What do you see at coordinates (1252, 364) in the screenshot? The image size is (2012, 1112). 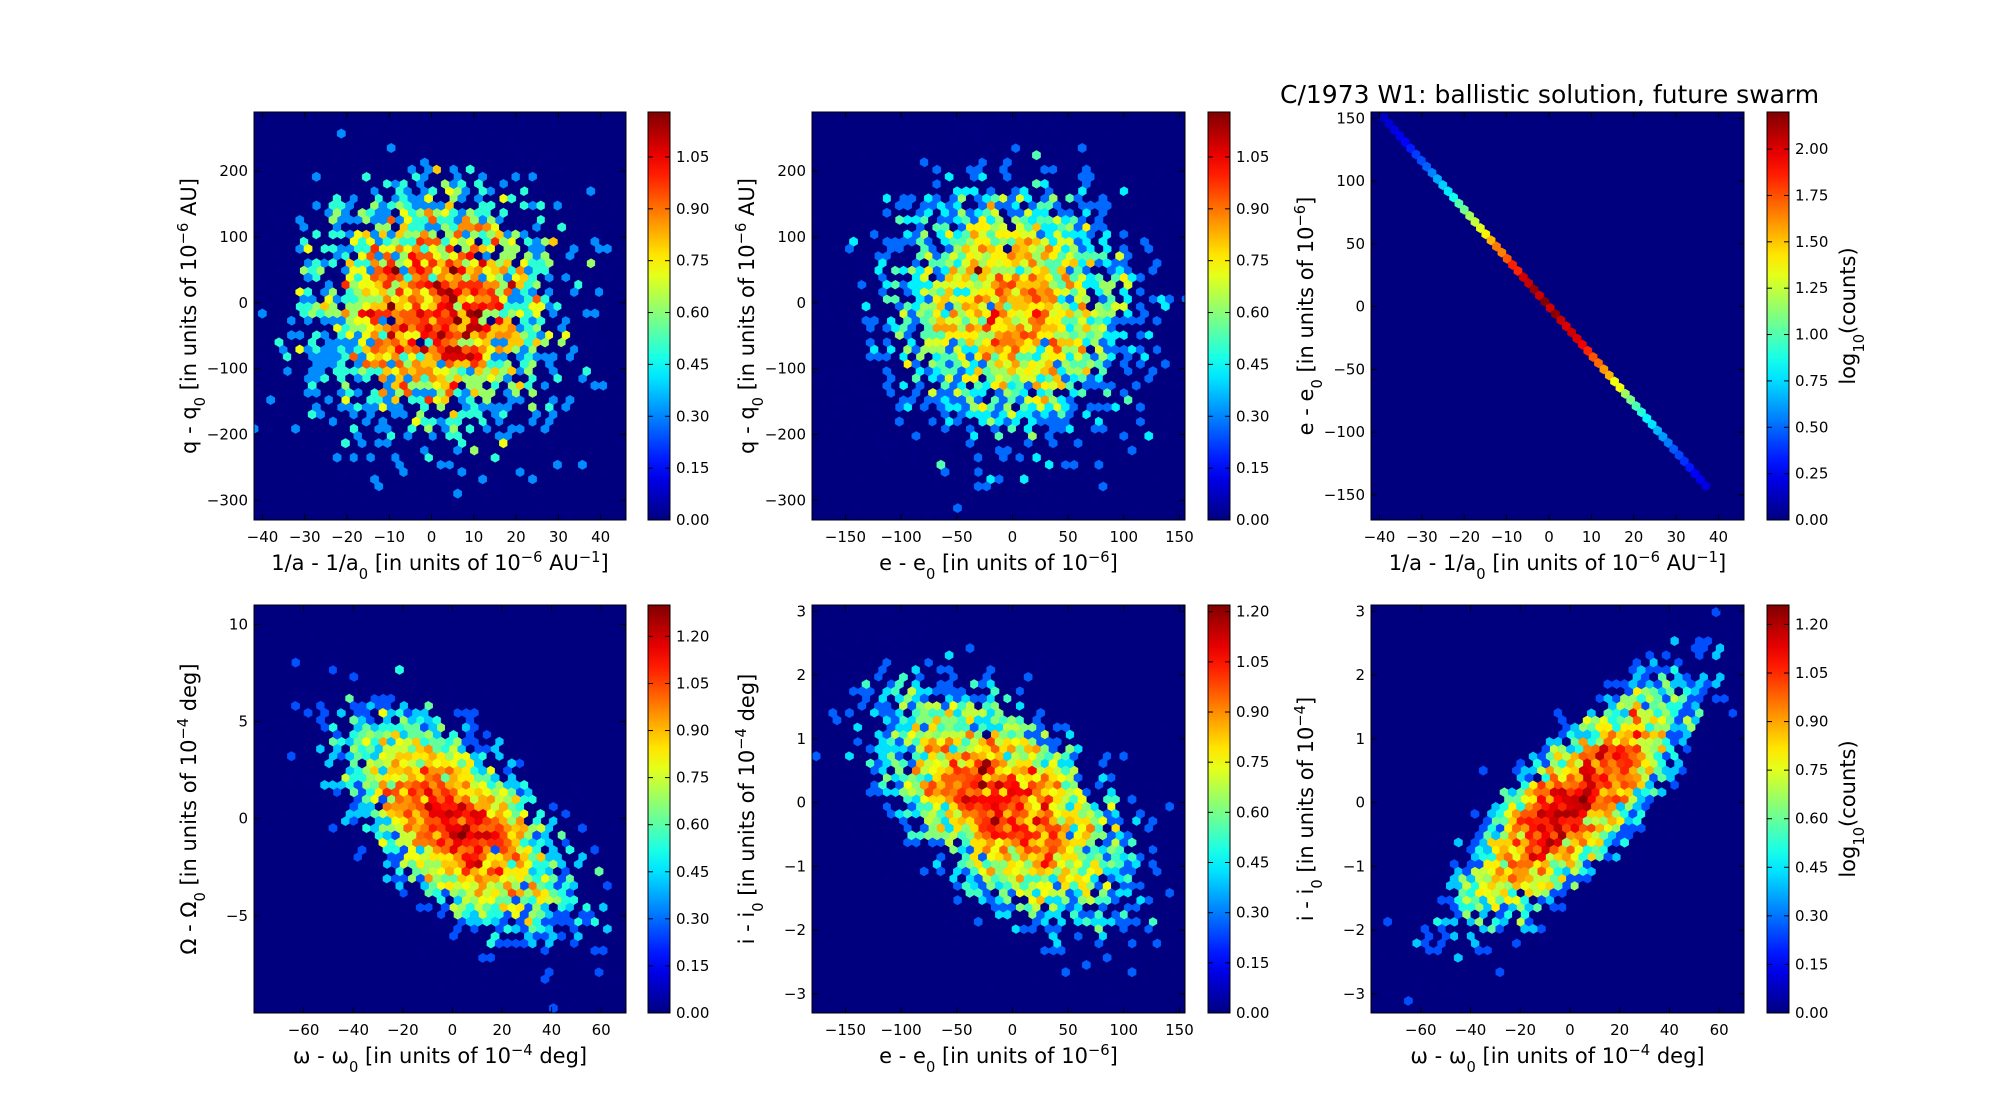 I see `colorbar-tick-label: 0.45` at bounding box center [1252, 364].